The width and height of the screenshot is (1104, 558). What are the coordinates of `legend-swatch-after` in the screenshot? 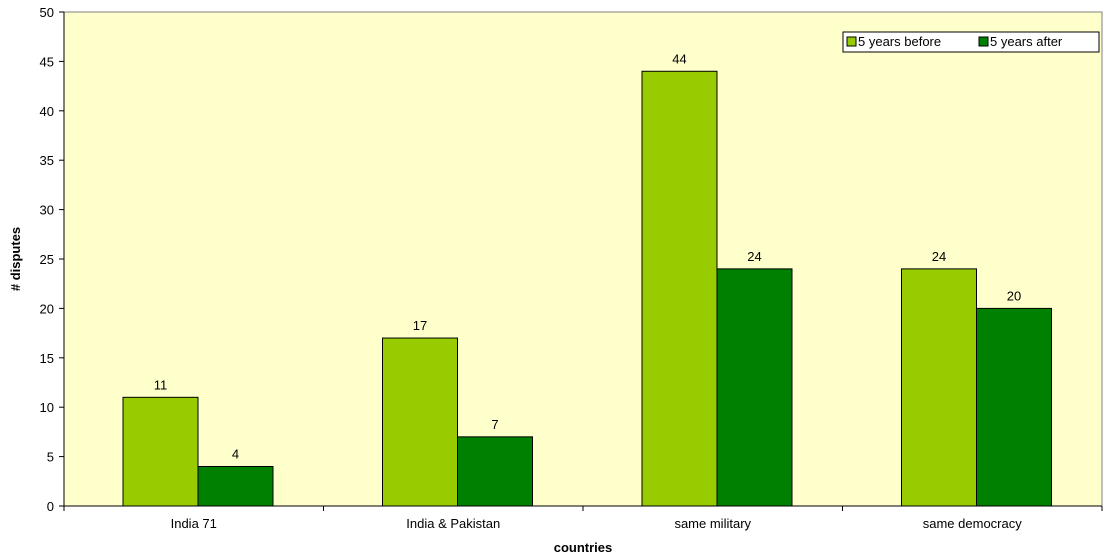 It's located at (983, 41).